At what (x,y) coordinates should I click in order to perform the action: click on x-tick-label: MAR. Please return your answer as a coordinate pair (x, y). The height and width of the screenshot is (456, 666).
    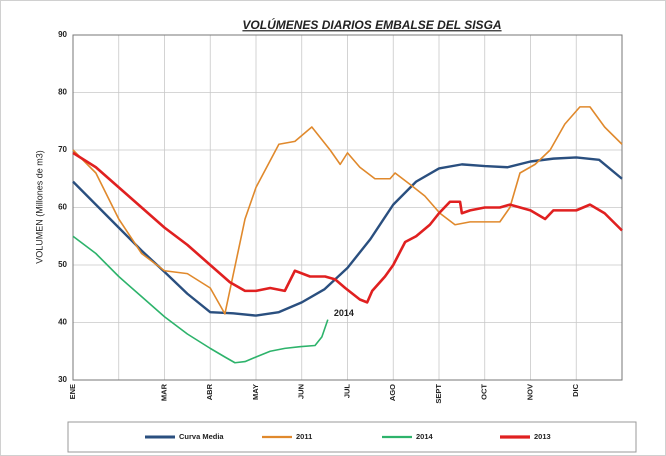
    Looking at the image, I should click on (163, 392).